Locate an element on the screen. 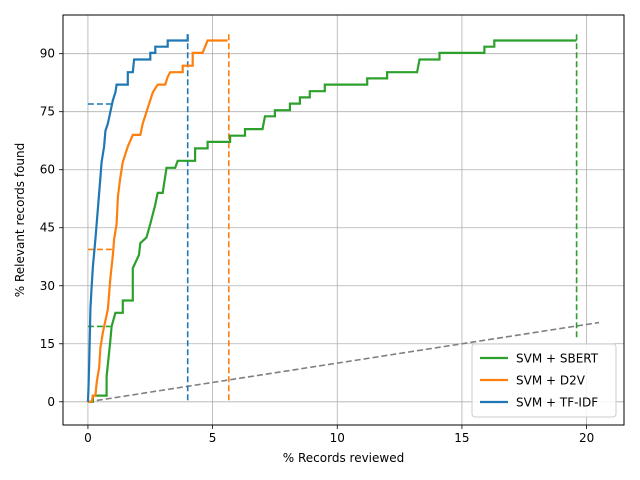 The height and width of the screenshot is (480, 640). x-axis-ticks: 0 5 10 15 20 is located at coordinates (339, 435).